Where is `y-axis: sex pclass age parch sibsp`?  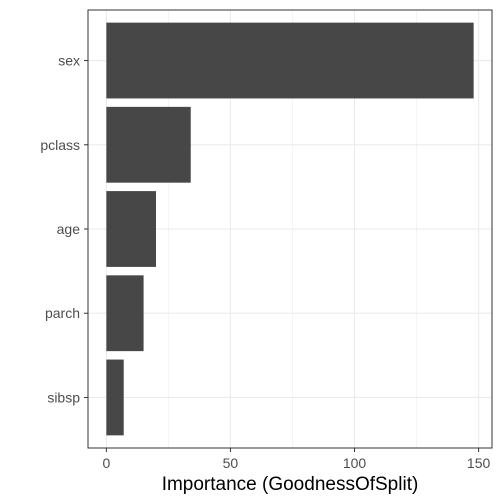 y-axis: sex pclass age parch sibsp is located at coordinates (64, 229).